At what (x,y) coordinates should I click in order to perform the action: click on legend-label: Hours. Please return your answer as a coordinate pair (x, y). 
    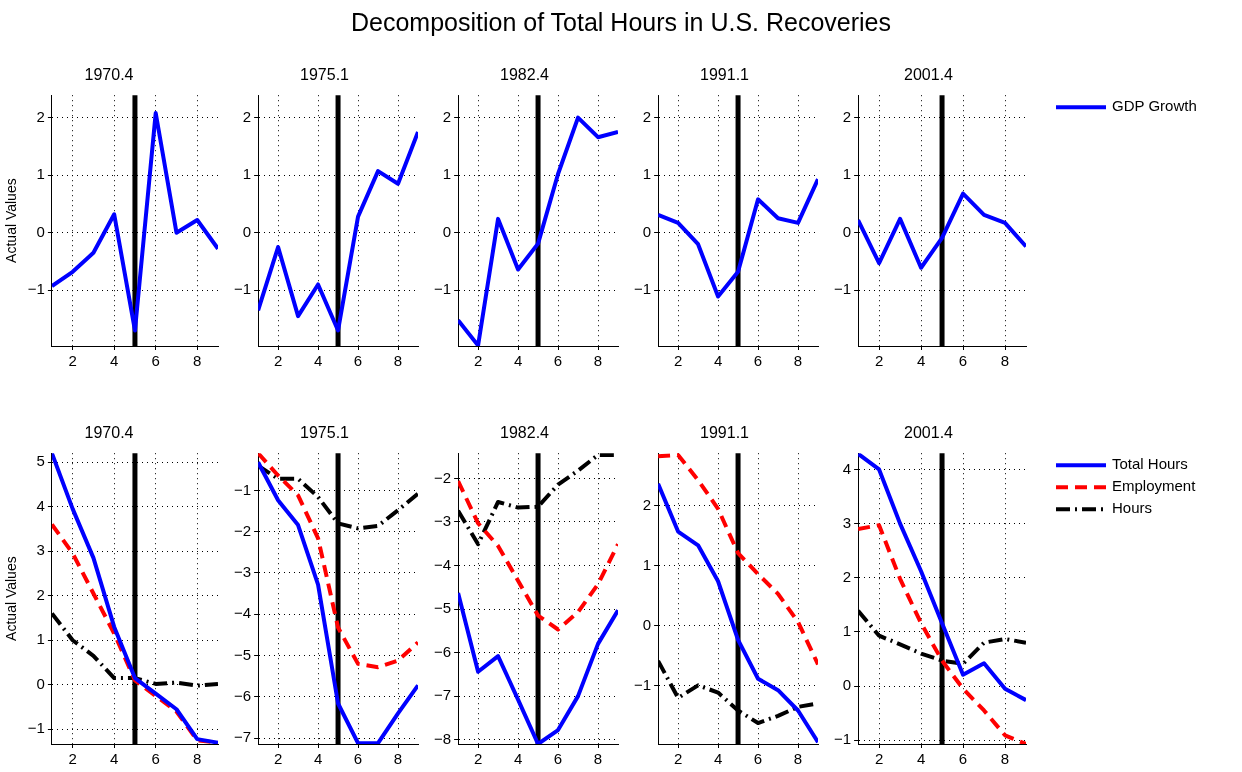
    Looking at the image, I should click on (1132, 508).